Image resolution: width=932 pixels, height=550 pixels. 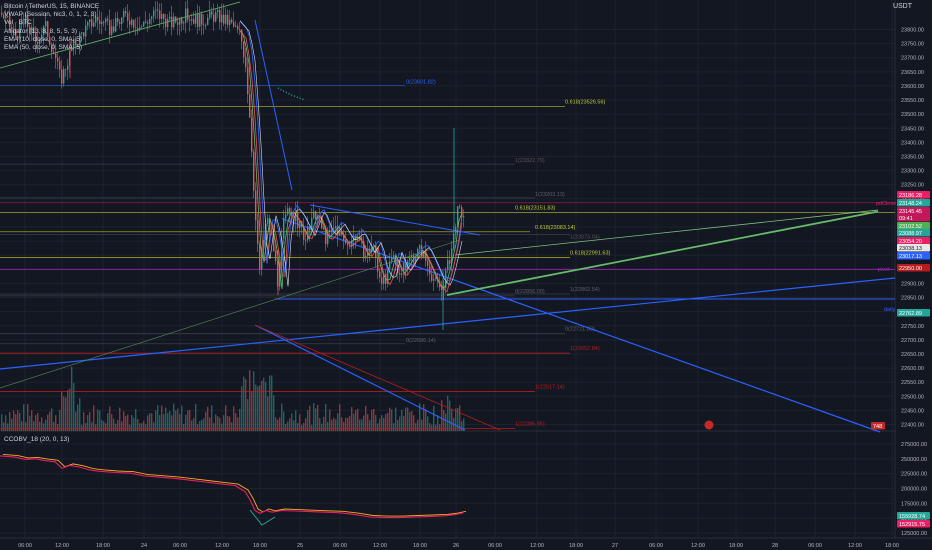 What do you see at coordinates (910, 257) in the screenshot?
I see `price-badge-label: 23017.13` at bounding box center [910, 257].